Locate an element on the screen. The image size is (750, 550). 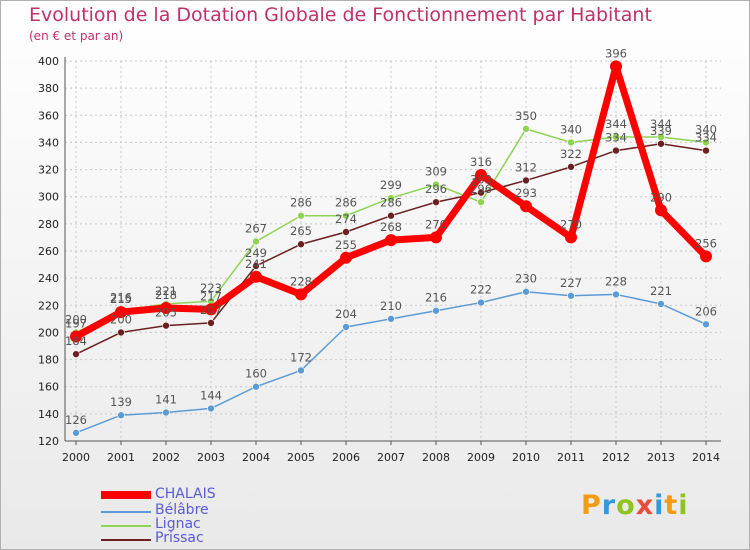
data-label-prissac: 296 is located at coordinates (436, 189).